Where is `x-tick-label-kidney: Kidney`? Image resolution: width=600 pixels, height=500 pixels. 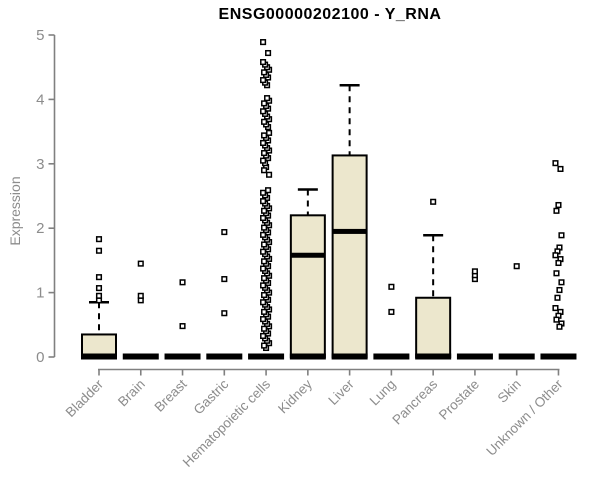 x-tick-label-kidney: Kidney is located at coordinates (295, 396).